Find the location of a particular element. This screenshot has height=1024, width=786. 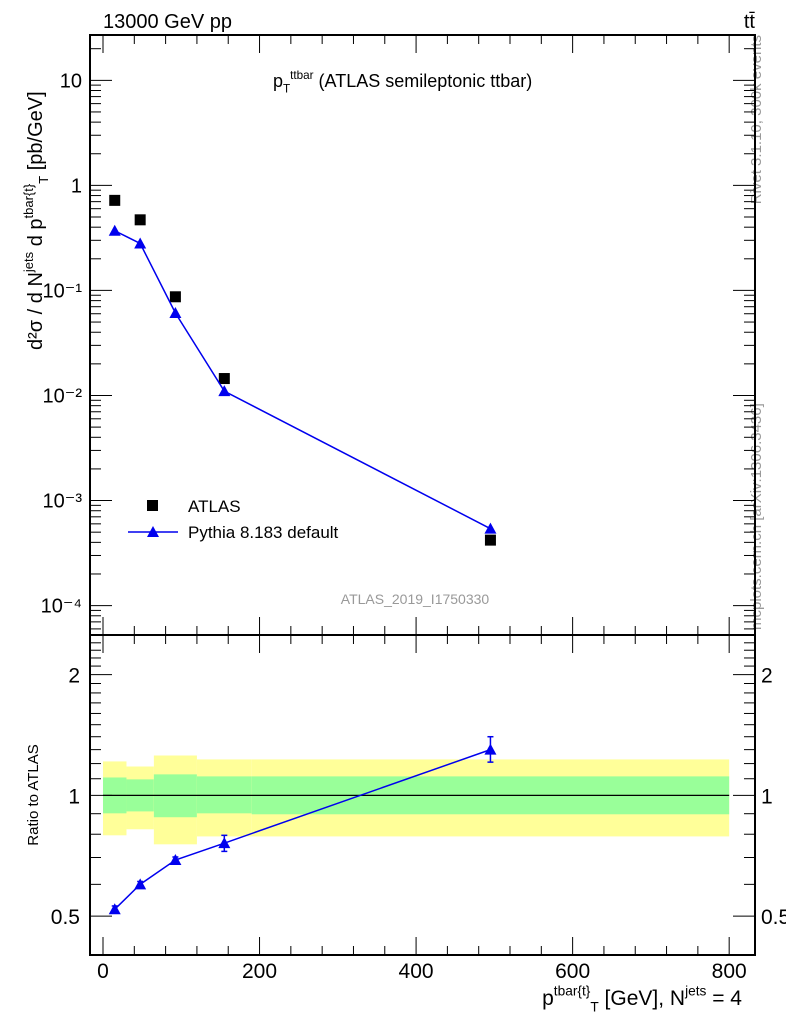

legend-pythia-label: Pythia 8.183 default is located at coordinates (263, 532).